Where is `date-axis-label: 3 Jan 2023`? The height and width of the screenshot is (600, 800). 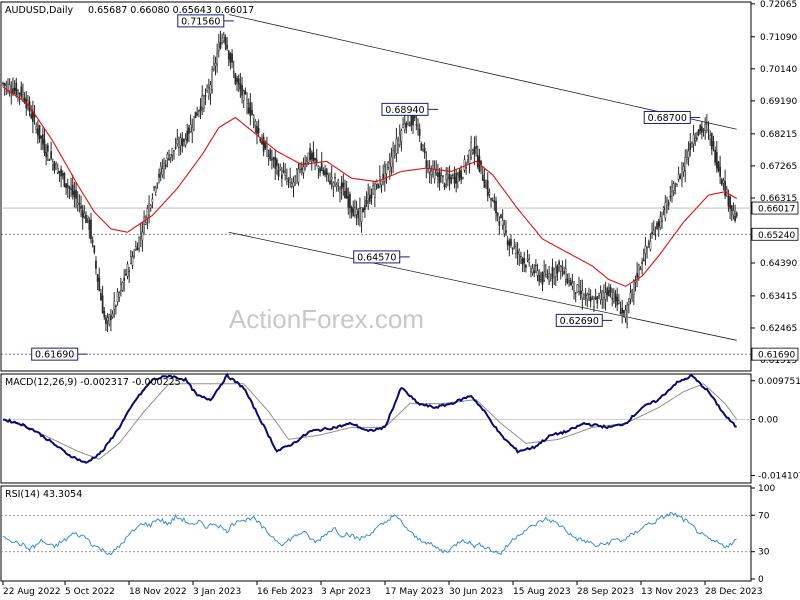 date-axis-label: 3 Jan 2023 is located at coordinates (217, 592).